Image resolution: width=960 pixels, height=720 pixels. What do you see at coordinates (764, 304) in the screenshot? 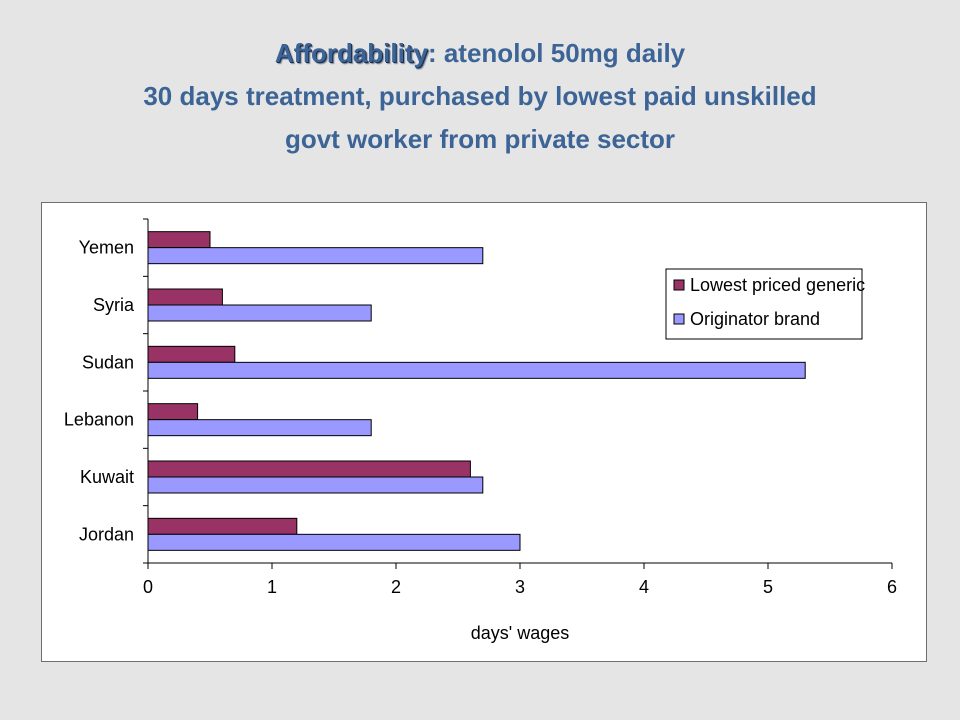
I see `legend-box` at bounding box center [764, 304].